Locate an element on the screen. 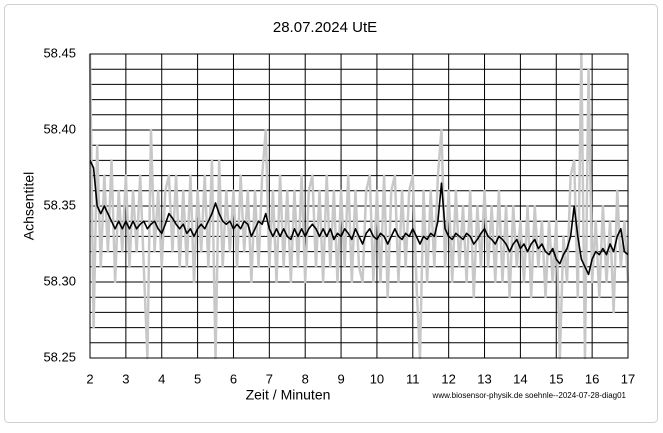  y-tick-label: 58.40 is located at coordinates (59, 128).